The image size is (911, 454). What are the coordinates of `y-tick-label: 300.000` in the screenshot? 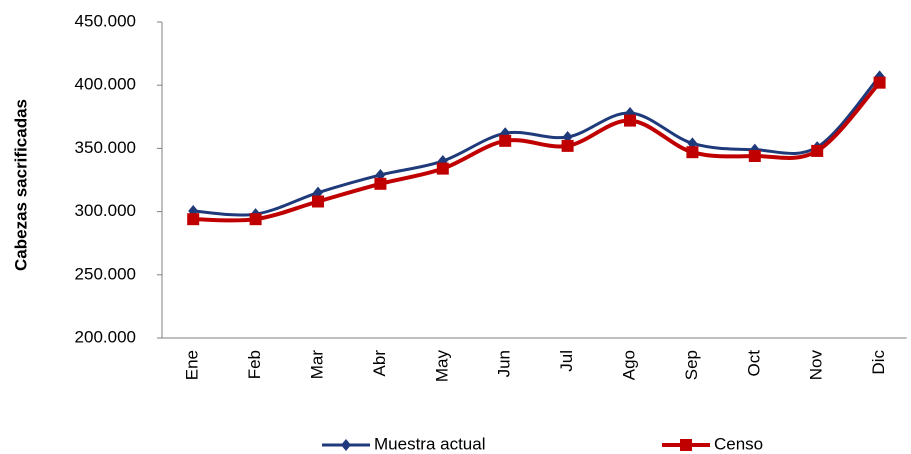 It's located at (105, 210).